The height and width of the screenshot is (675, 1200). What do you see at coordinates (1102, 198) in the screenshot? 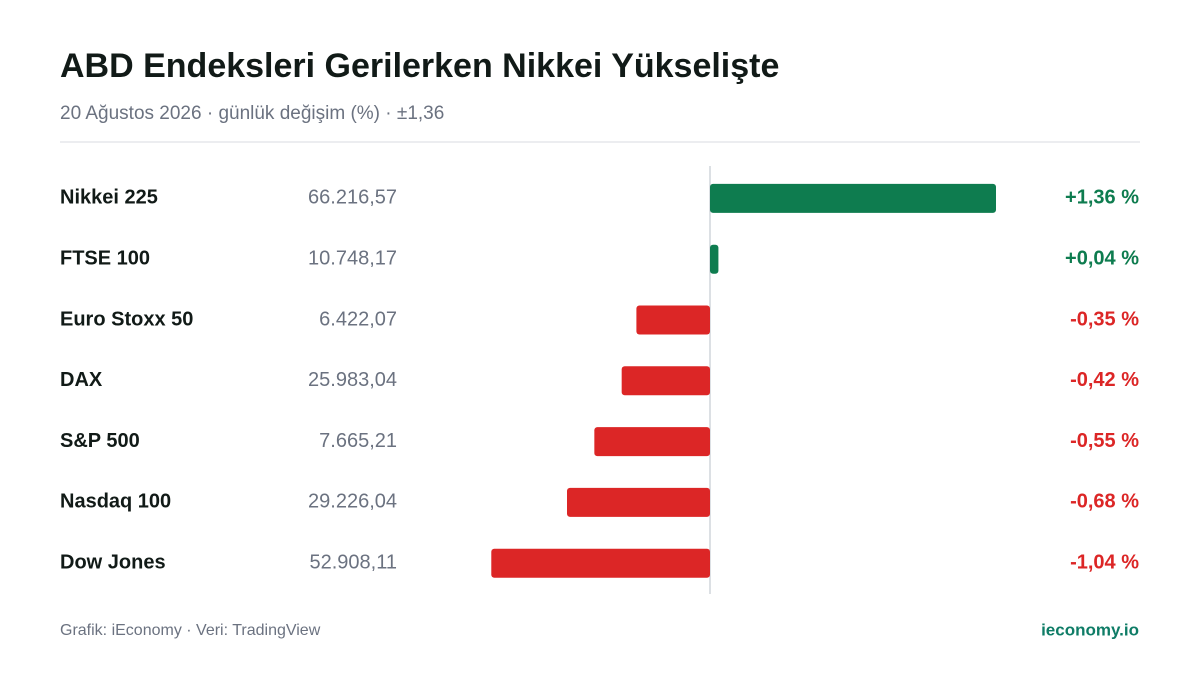
I see `value-label: +1,36 %` at bounding box center [1102, 198].